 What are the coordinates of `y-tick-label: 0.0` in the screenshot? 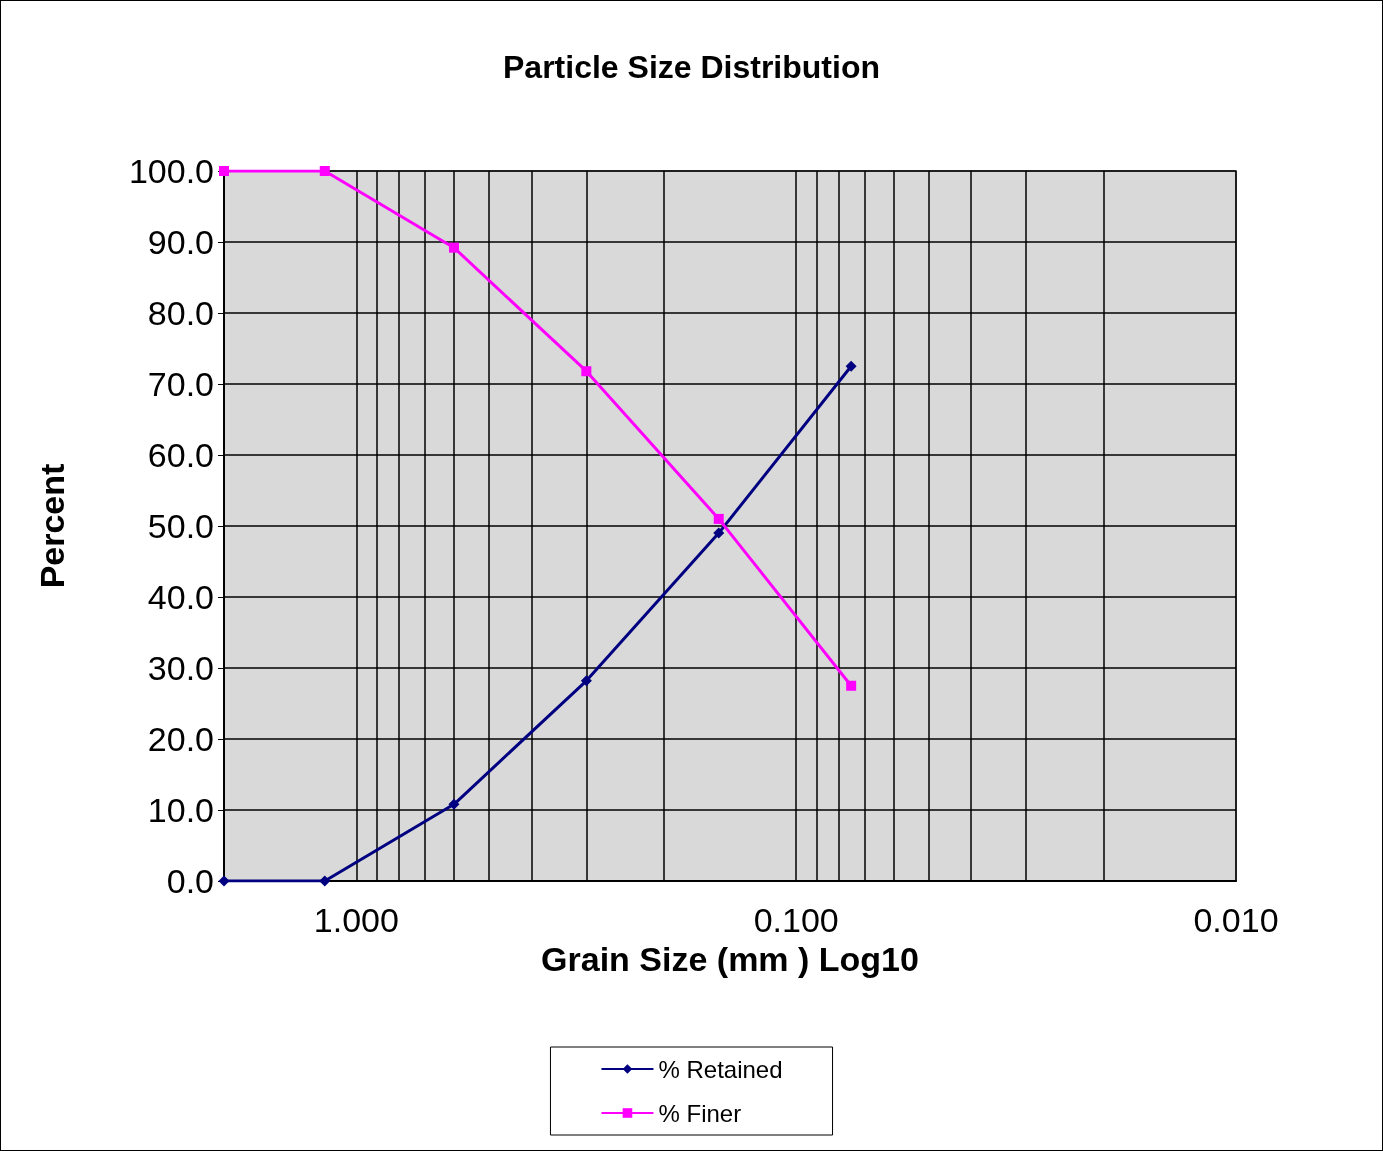 It's located at (190, 881).